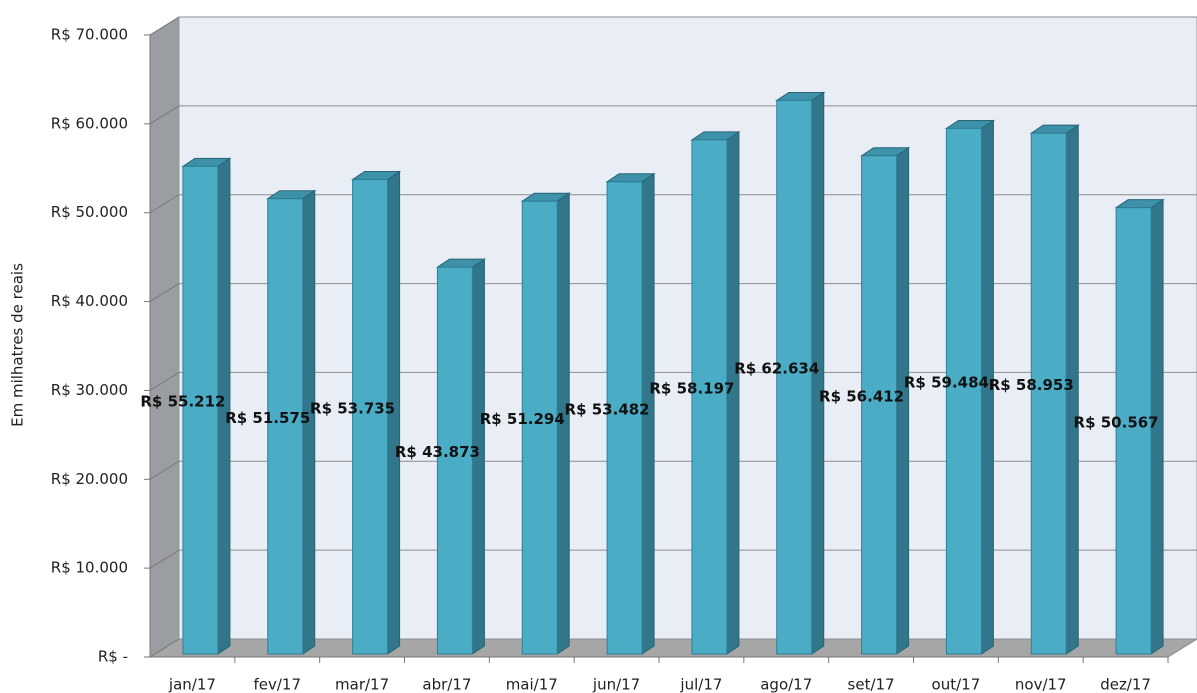 This screenshot has width=1197, height=693. I want to click on value-label: R$ 62.634, so click(776, 369).